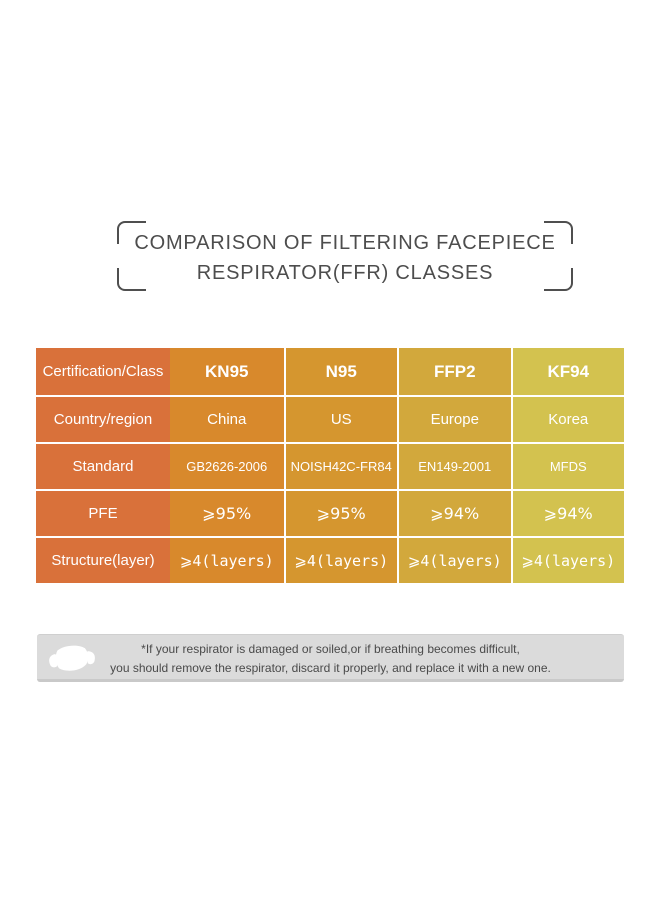 The image size is (660, 900). I want to click on cell-standard-ffp2: EN149-2001, so click(454, 465).